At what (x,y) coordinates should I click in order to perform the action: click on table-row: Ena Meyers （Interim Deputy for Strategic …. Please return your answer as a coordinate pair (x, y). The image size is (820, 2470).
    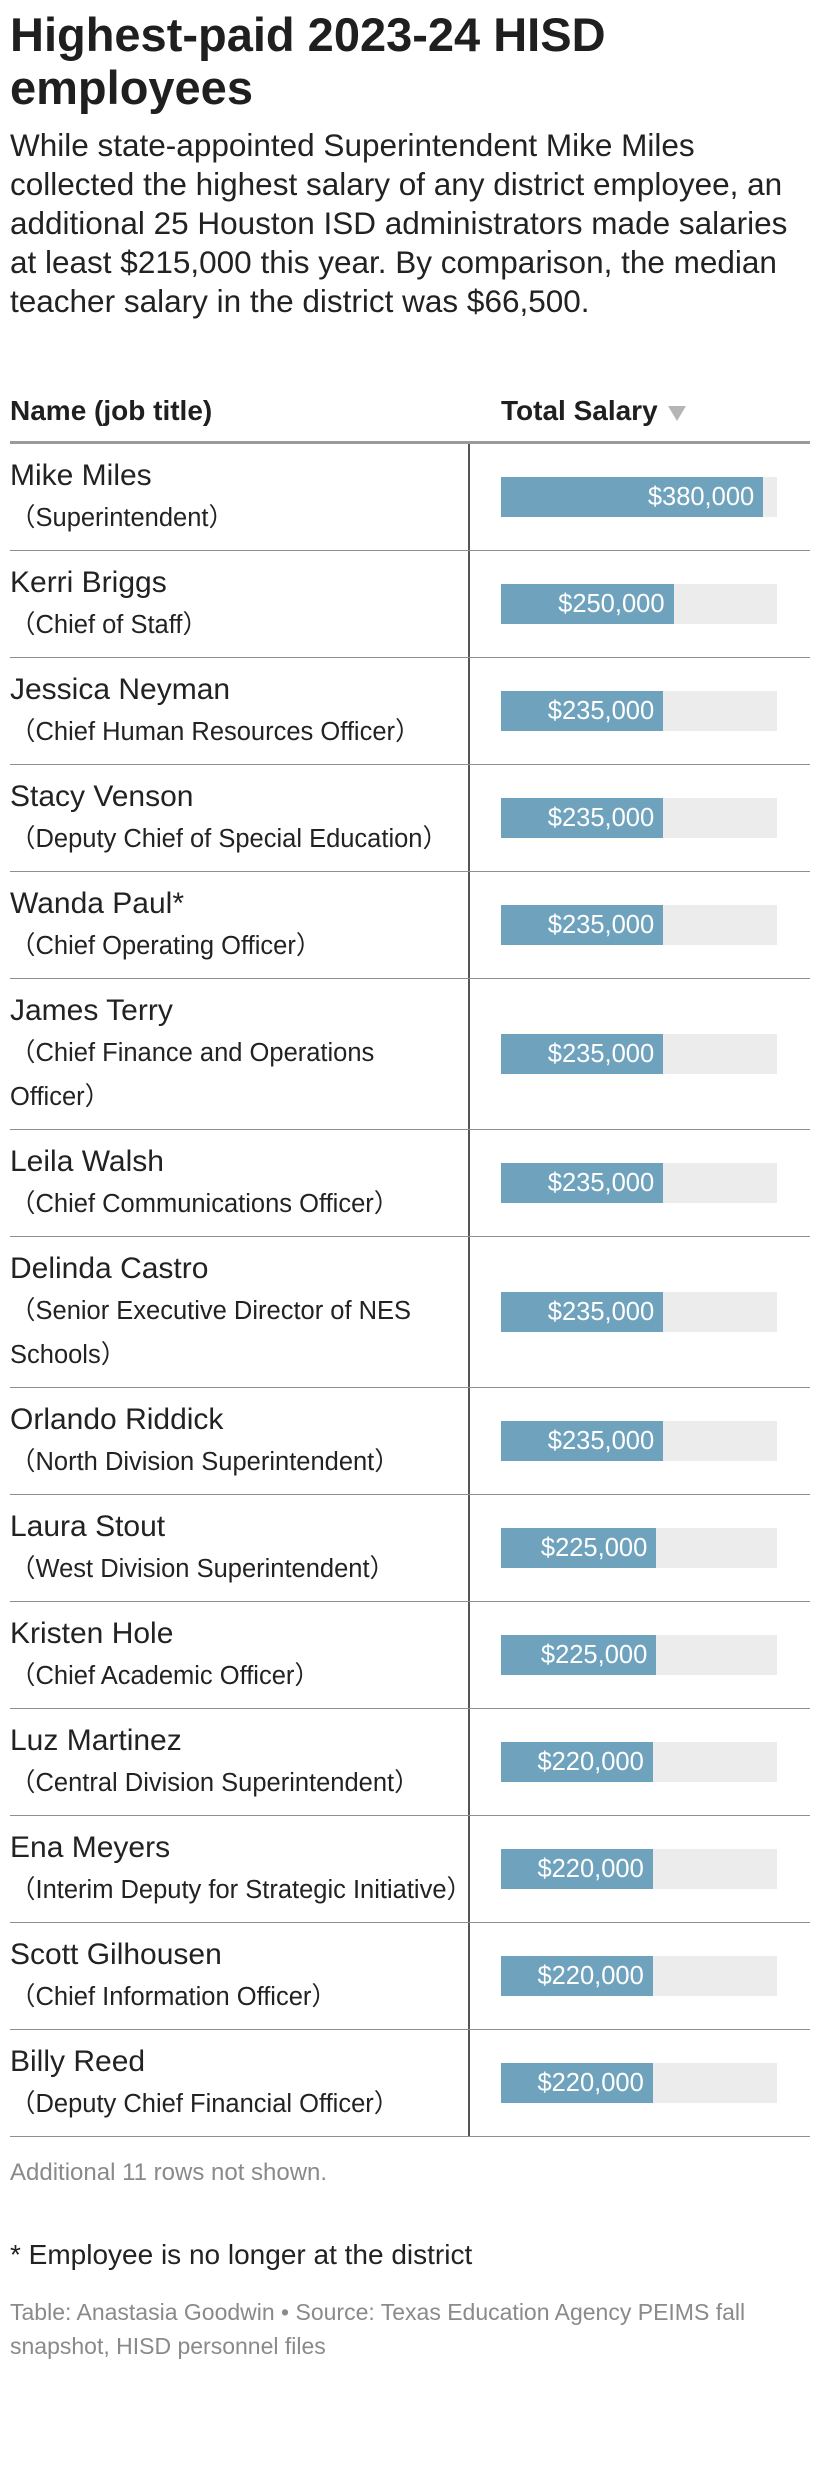
    Looking at the image, I should click on (410, 1869).